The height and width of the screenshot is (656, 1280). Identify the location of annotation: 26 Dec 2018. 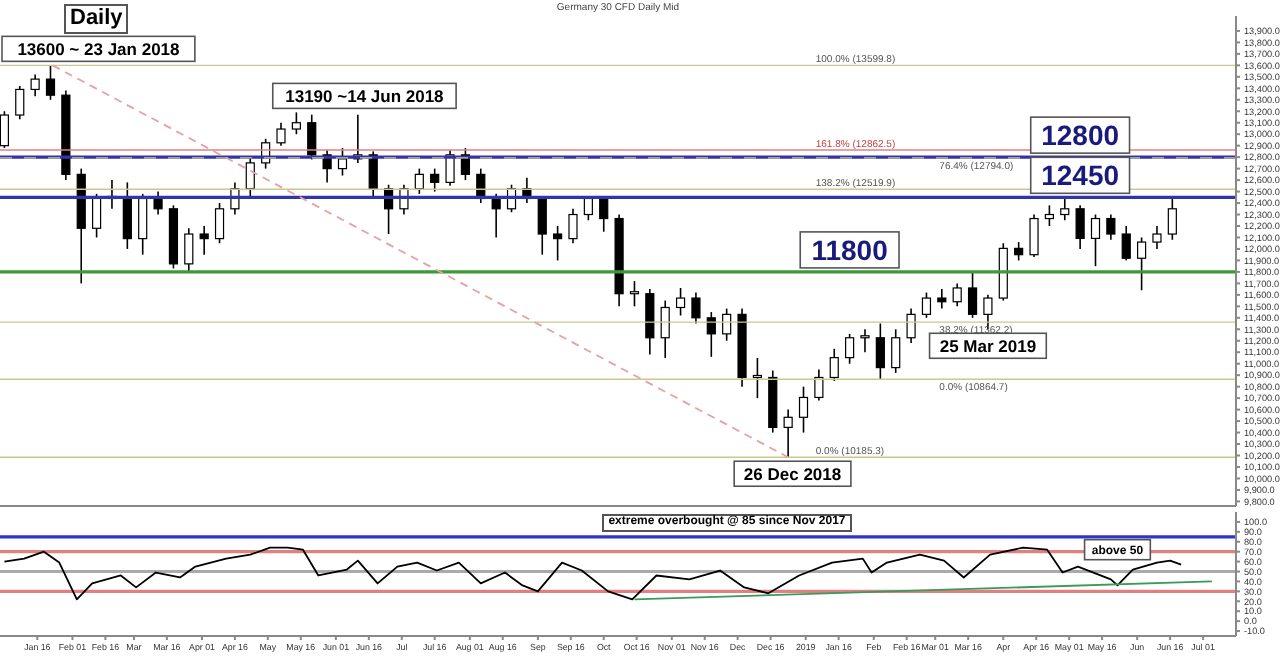
(792, 473).